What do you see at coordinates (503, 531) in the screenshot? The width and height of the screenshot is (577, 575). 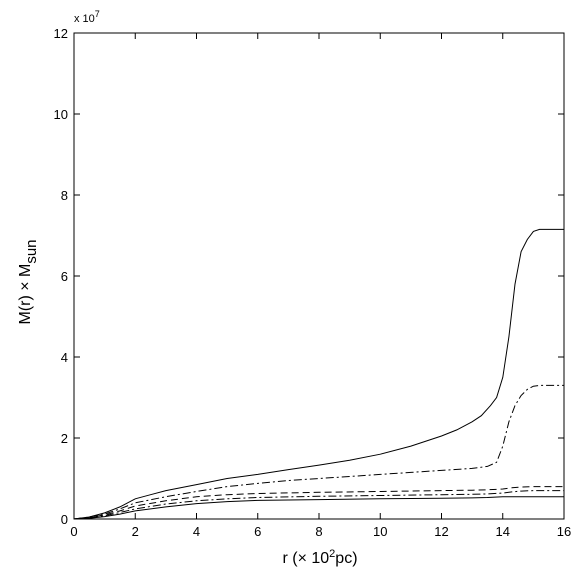 I see `x-tick-label: 14` at bounding box center [503, 531].